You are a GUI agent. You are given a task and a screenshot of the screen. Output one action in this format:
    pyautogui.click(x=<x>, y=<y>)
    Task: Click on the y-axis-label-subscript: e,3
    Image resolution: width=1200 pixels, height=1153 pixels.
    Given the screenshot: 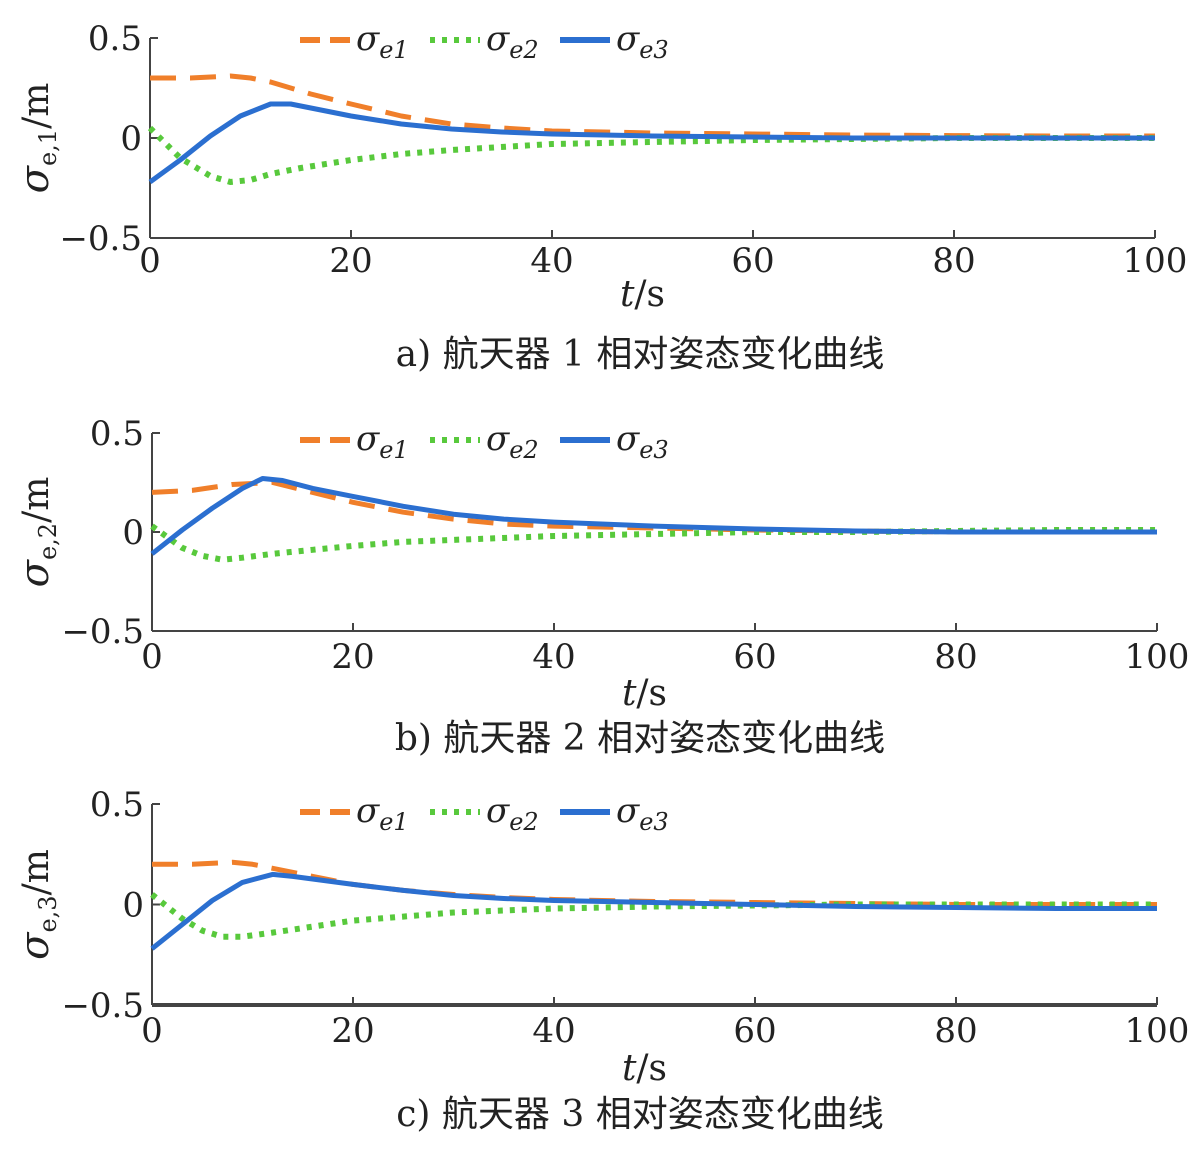 What is the action you would take?
    pyautogui.click(x=48, y=913)
    